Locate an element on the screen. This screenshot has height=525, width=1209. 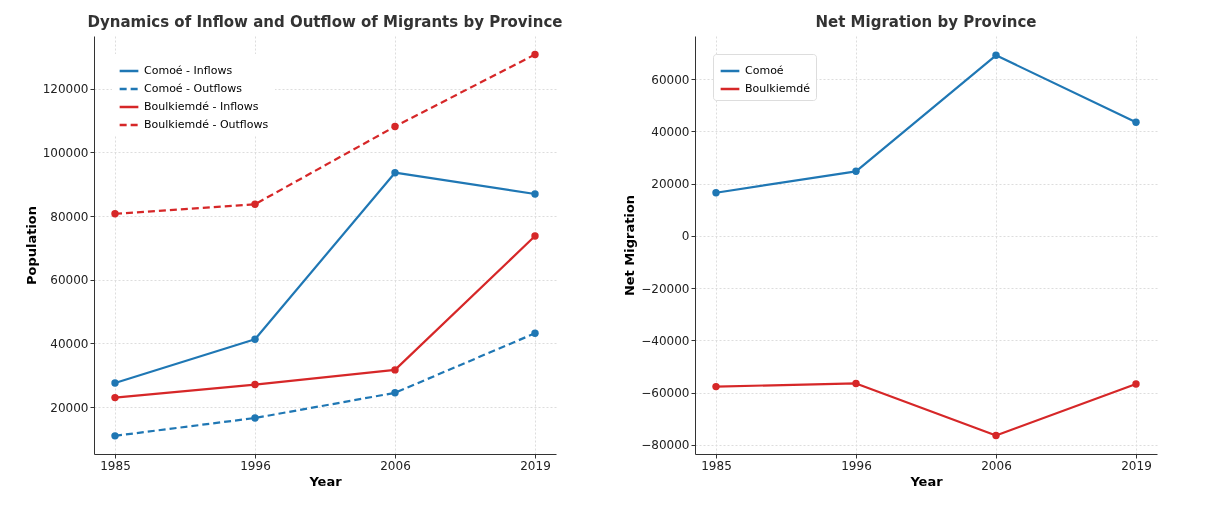
y-tick-label: −20000 is located at coordinates (665, 288).